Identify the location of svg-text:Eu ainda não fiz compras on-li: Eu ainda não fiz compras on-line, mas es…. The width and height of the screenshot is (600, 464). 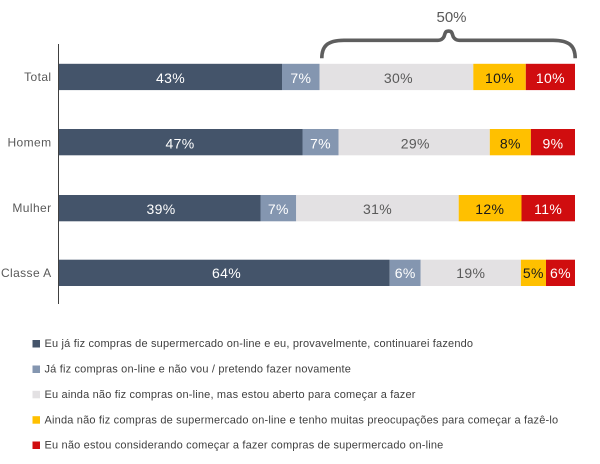
(230, 395).